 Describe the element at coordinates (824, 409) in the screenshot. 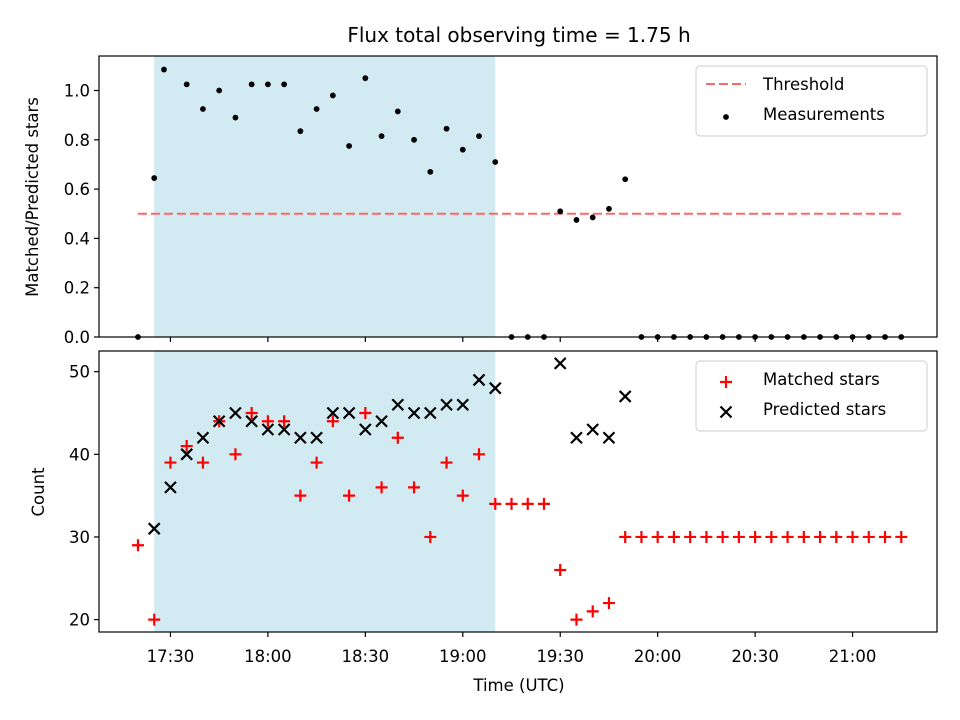

I see `legend-label: Predicted stars` at that location.